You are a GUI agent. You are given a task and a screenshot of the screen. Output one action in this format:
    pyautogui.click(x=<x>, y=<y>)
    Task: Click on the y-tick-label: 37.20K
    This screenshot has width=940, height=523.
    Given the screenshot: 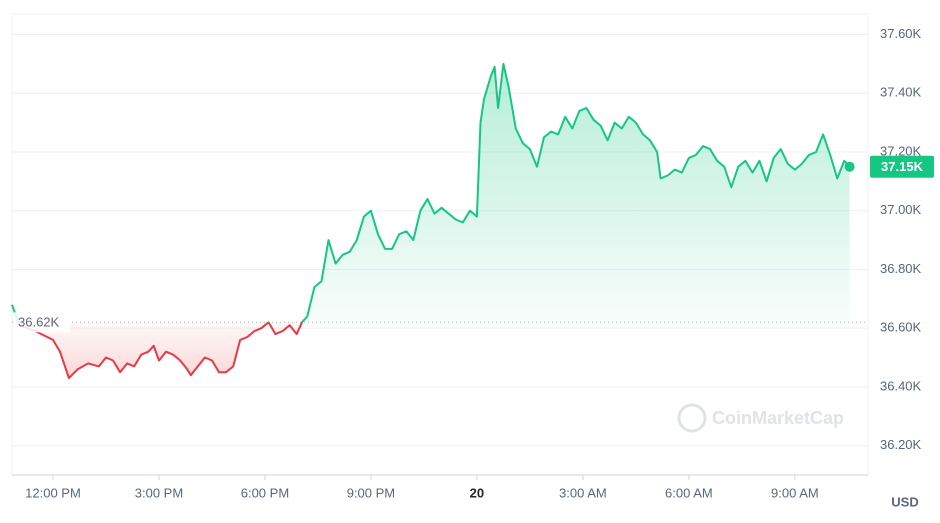 What is the action you would take?
    pyautogui.click(x=901, y=150)
    